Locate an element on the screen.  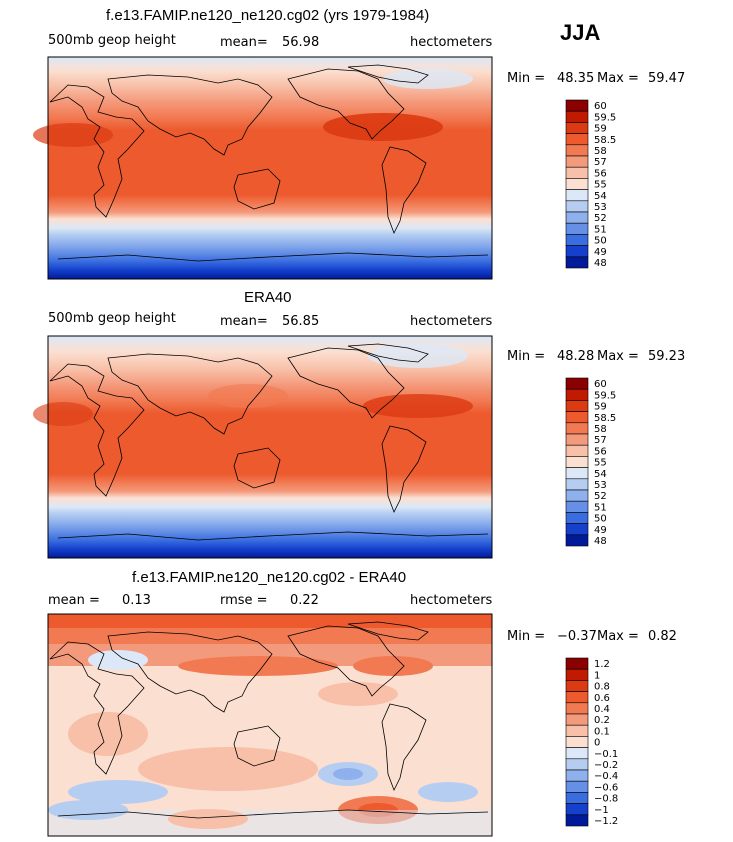
colorbar-tick-label: 0.2 is located at coordinates (602, 720).